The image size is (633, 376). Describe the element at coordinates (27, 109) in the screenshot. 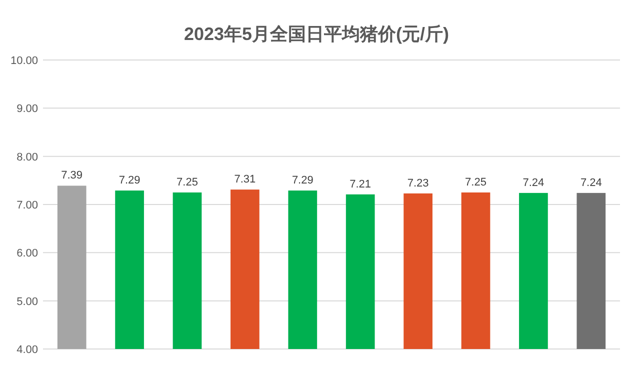

I see `y-tick-label: 9.00` at that location.